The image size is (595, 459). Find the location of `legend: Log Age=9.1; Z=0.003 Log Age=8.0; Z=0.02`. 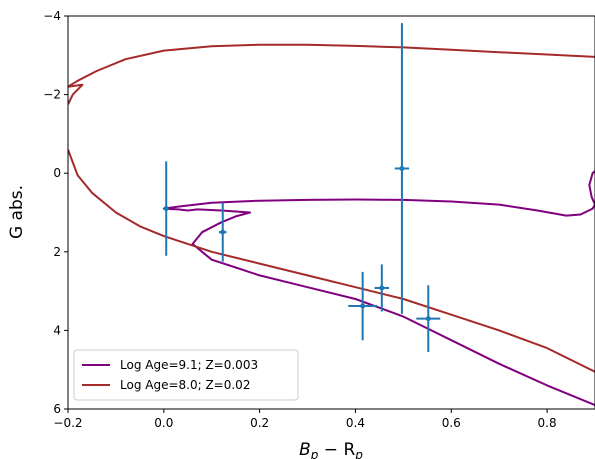

legend: Log Age=9.1; Z=0.003 Log Age=8.0; Z=0.02 is located at coordinates (186, 375).